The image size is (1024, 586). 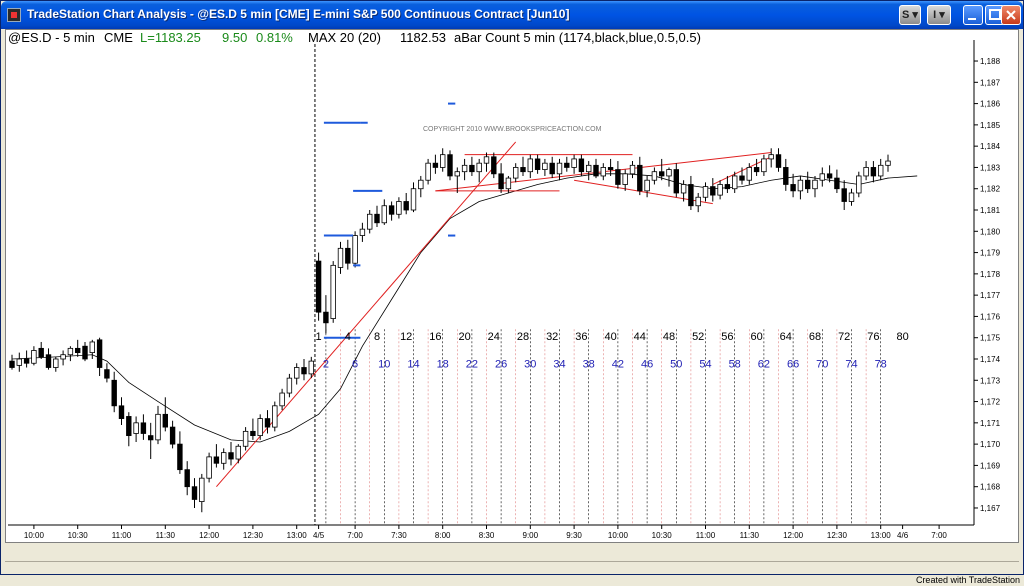 I want to click on y-tick-label: 1,171, so click(x=990, y=423).